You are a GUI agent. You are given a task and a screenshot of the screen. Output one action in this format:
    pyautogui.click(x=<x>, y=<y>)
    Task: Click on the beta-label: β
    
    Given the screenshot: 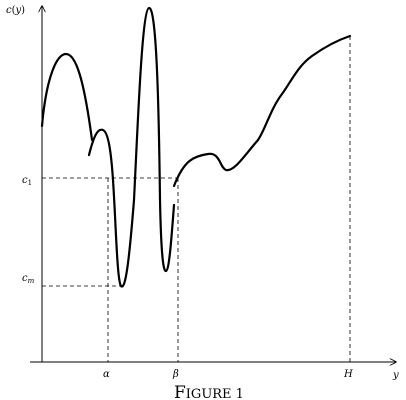 What is the action you would take?
    pyautogui.click(x=175, y=374)
    